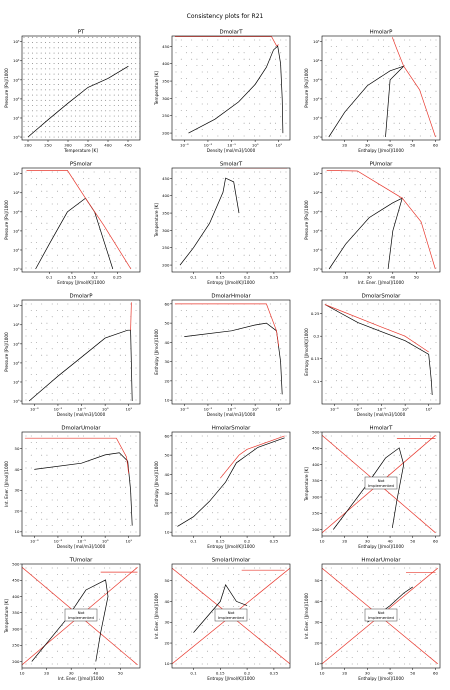 This screenshot has height=690, width=450. What do you see at coordinates (167, 400) in the screenshot?
I see `y-tick-label: 10` at bounding box center [167, 400].